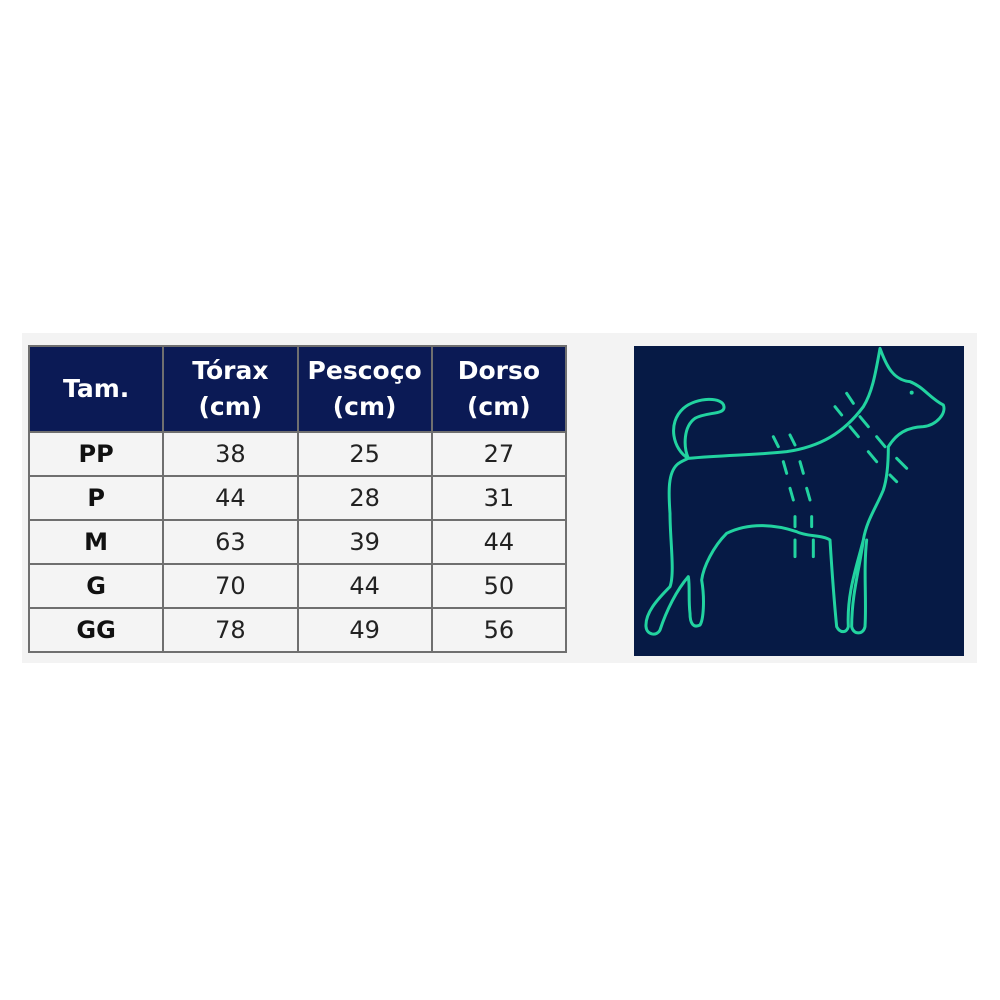 The height and width of the screenshot is (1000, 1000). Describe the element at coordinates (364, 498) in the screenshot. I see `cell-neck: 28` at that location.